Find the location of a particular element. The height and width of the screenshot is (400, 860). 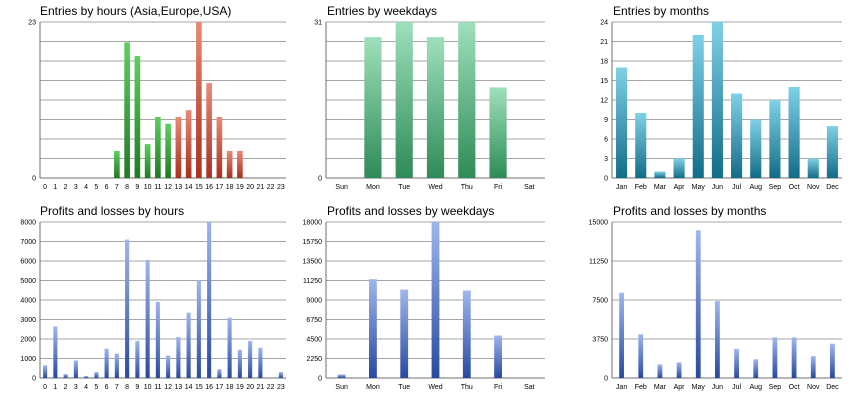

x-tick-label: 1 is located at coordinates (55, 387).